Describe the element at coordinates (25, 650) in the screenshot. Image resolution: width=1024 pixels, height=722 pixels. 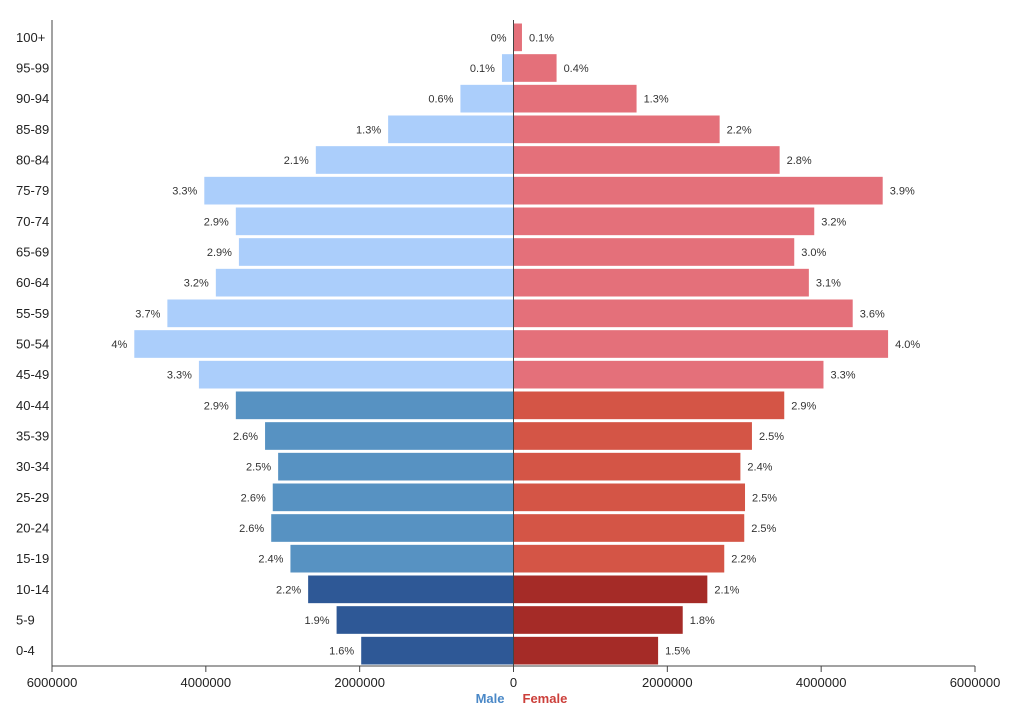
I see `age-label-0-4: 0-4` at that location.